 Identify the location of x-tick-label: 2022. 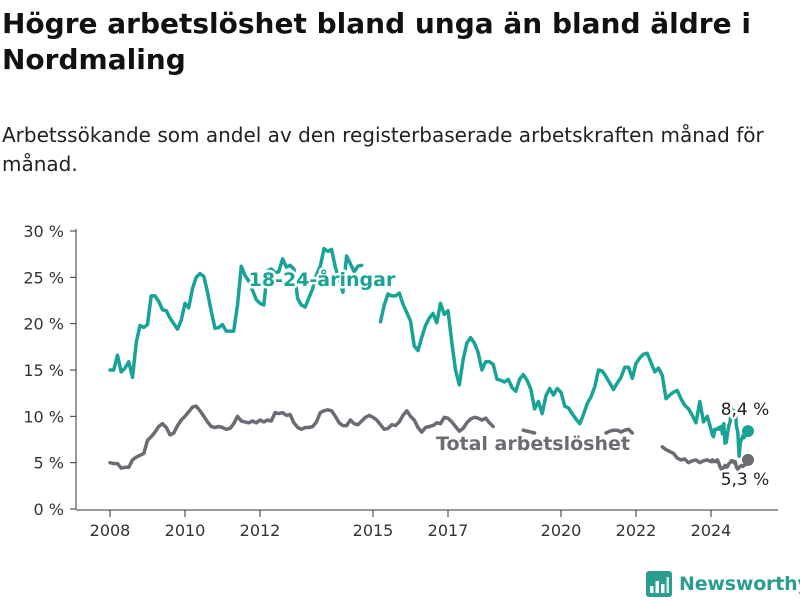
(636, 530).